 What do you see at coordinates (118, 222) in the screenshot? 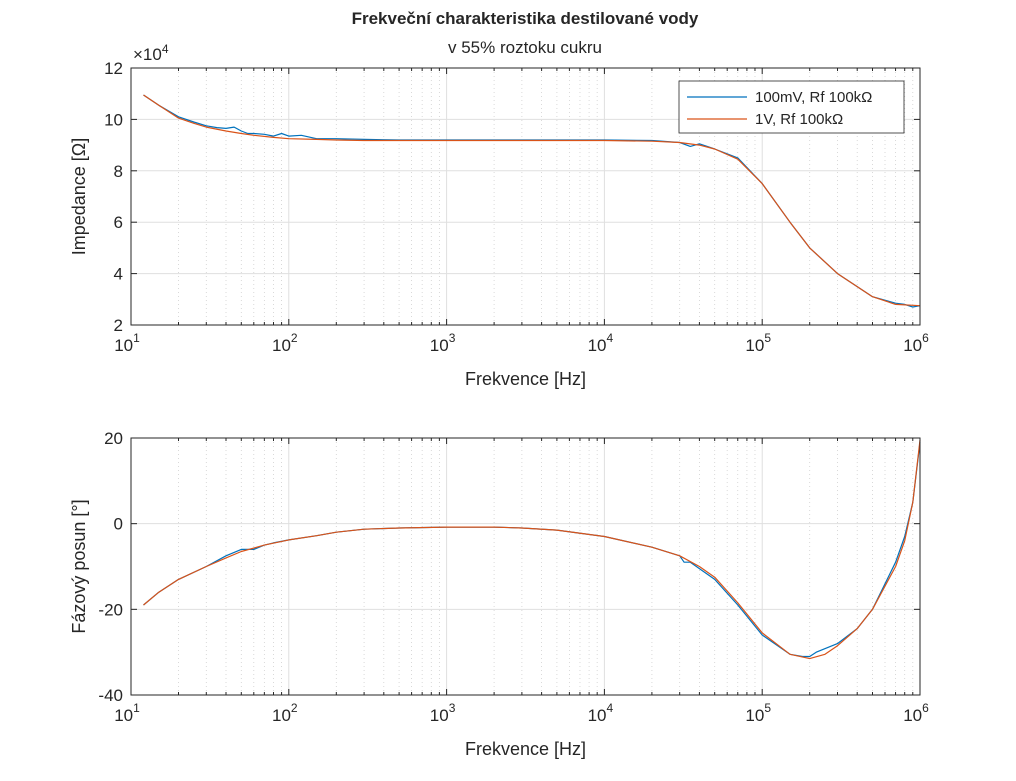
I see `y-tick-label: 6` at bounding box center [118, 222].